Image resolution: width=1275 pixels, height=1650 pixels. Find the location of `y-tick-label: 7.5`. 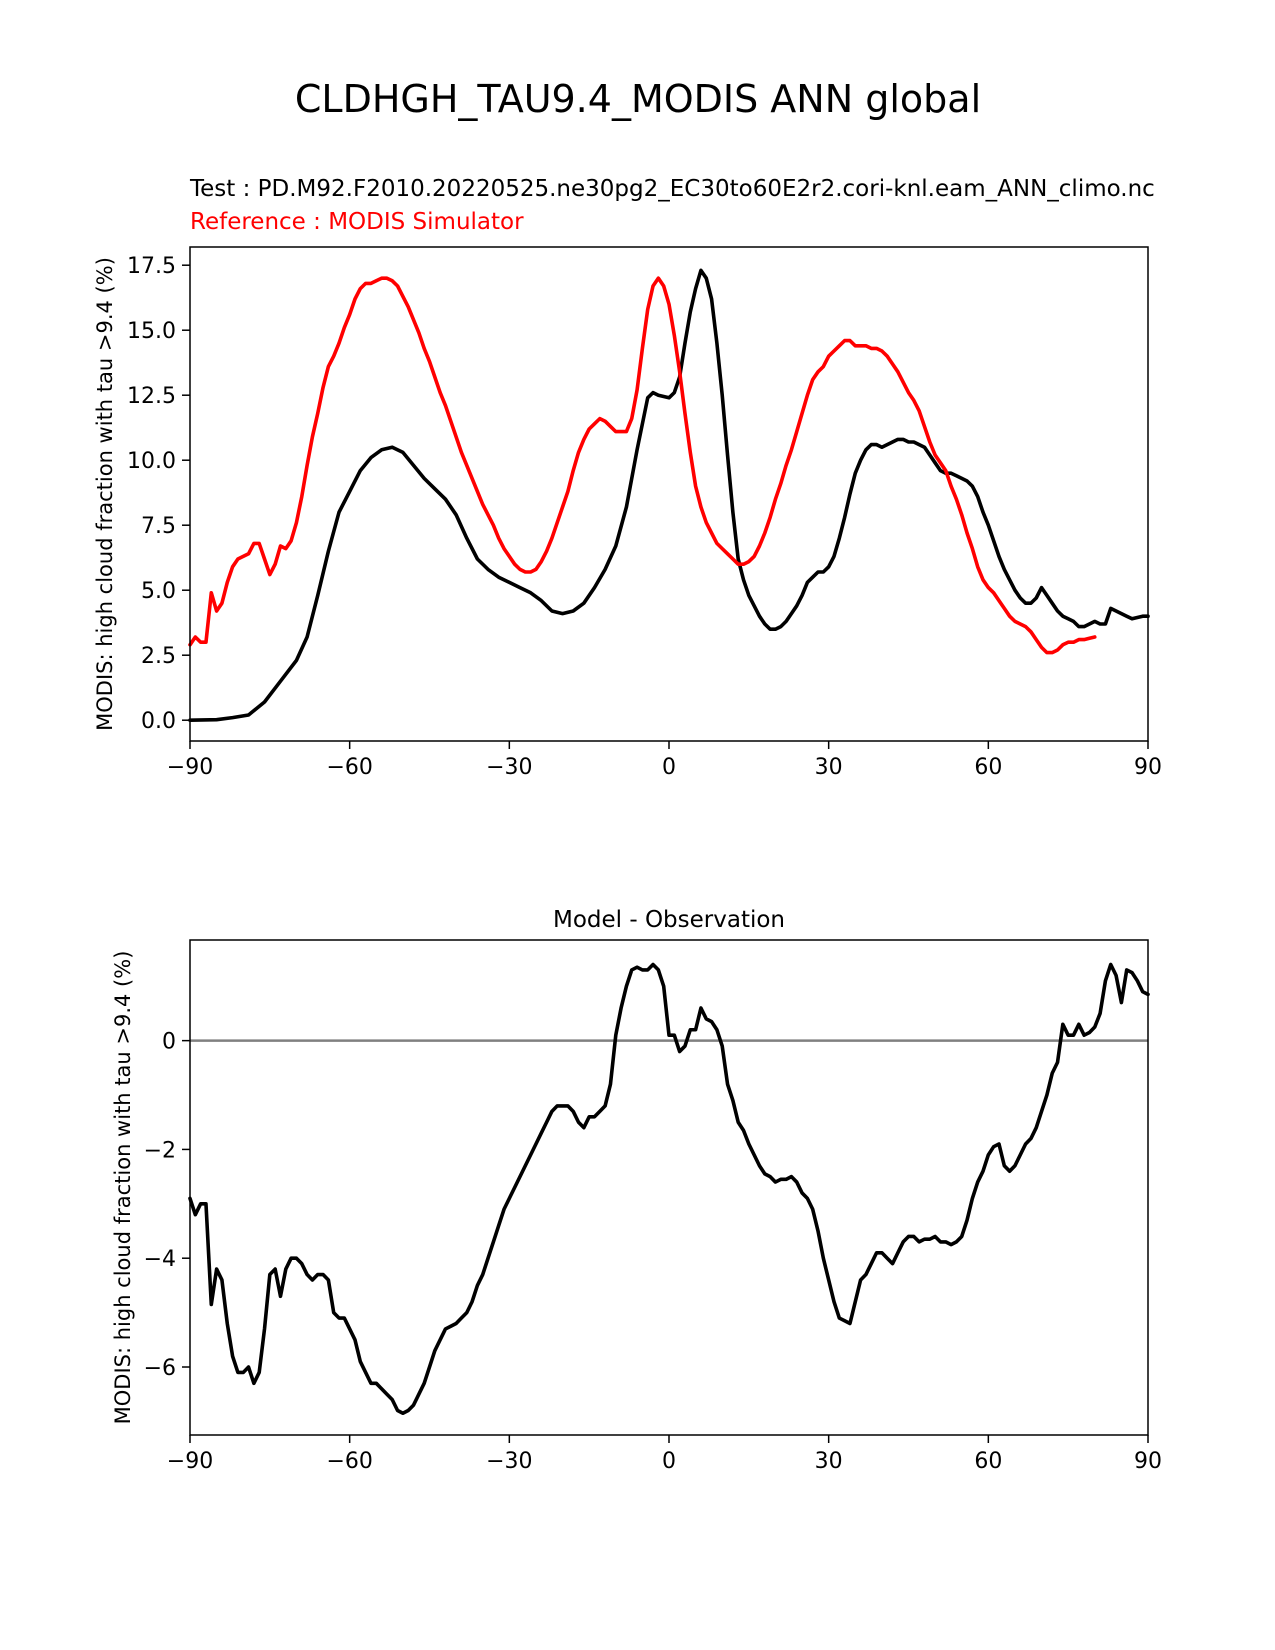

y-tick-label: 7.5 is located at coordinates (158, 526).